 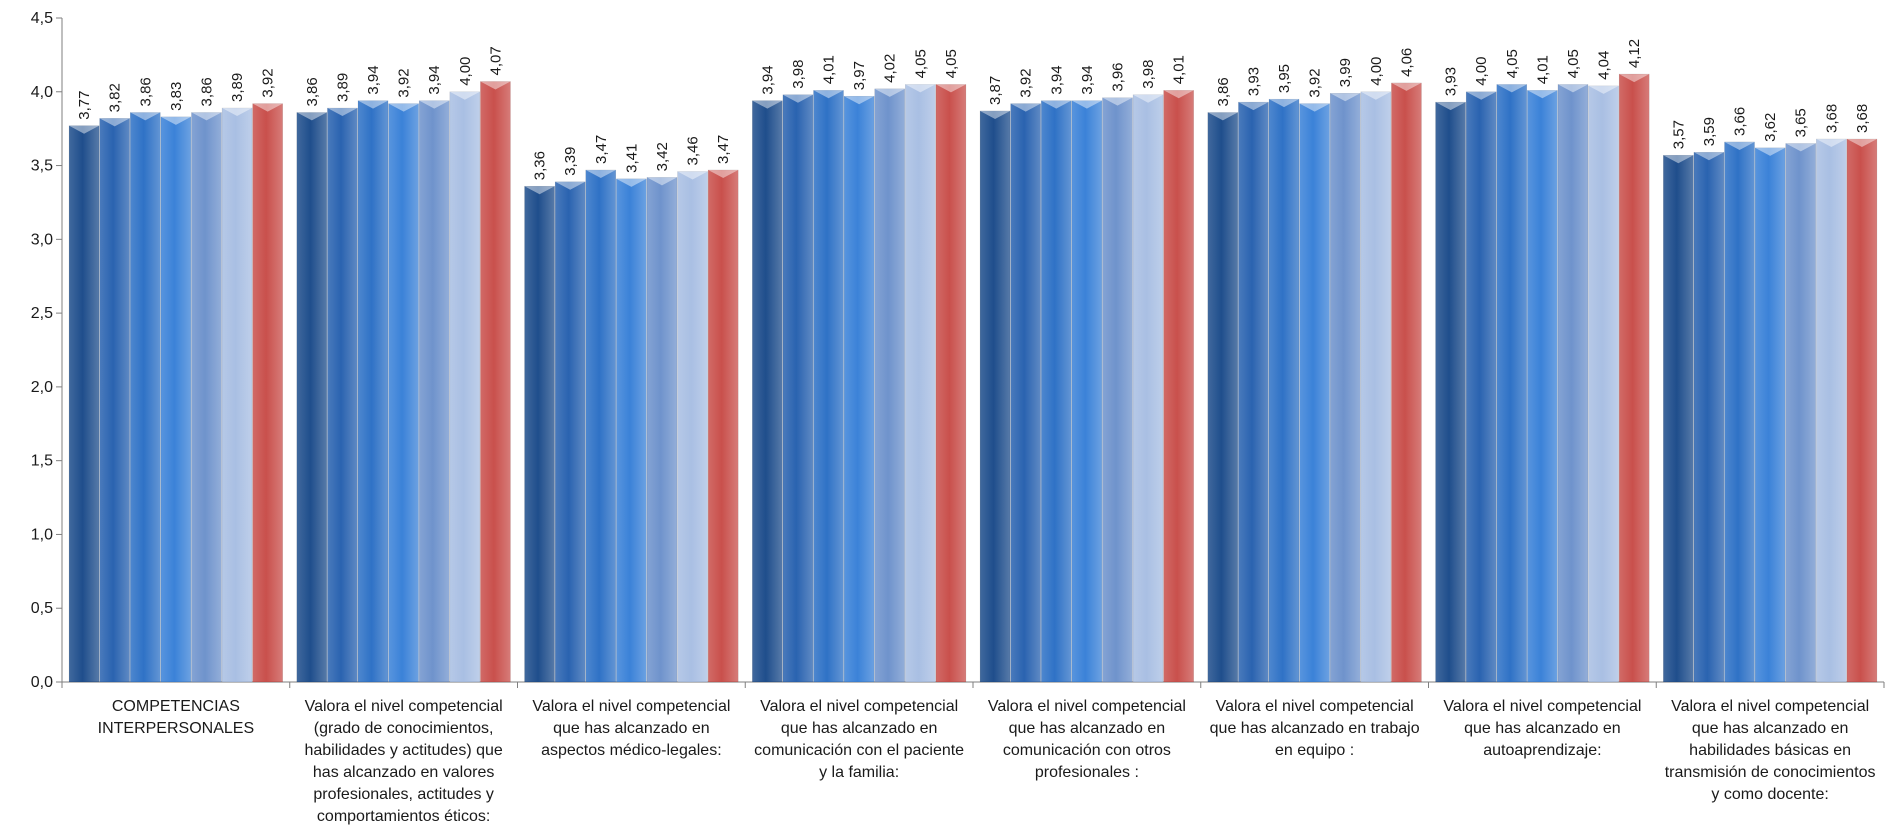 I want to click on y-axis: 0,0 0,5 1,0 1,5 2,0 2,5 3,0 3,5 4,0 4,5, so click(x=47, y=350).